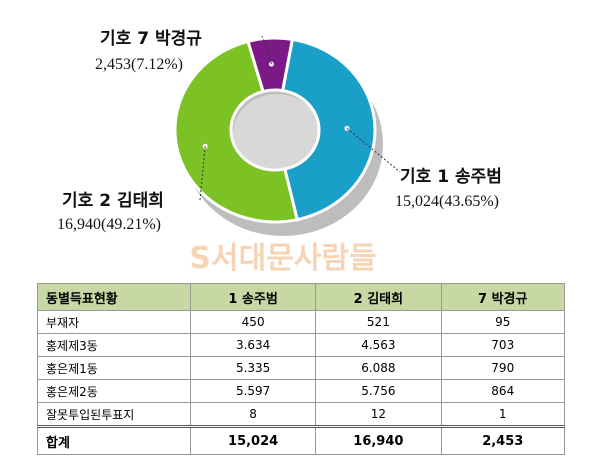 The image size is (591, 471). I want to click on data-row: 홍은제1동 5.335 6.088 790, so click(301, 368).